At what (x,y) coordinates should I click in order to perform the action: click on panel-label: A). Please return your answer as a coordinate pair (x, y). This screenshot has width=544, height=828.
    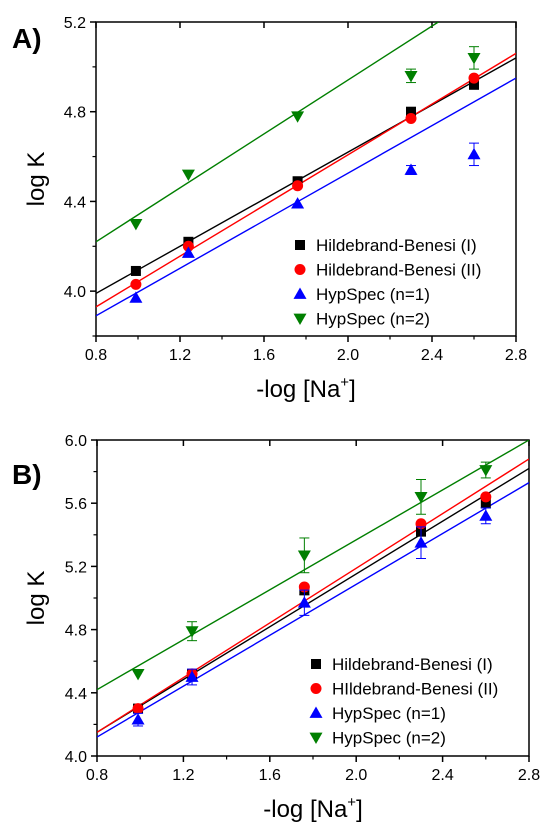
    Looking at the image, I should click on (27, 38).